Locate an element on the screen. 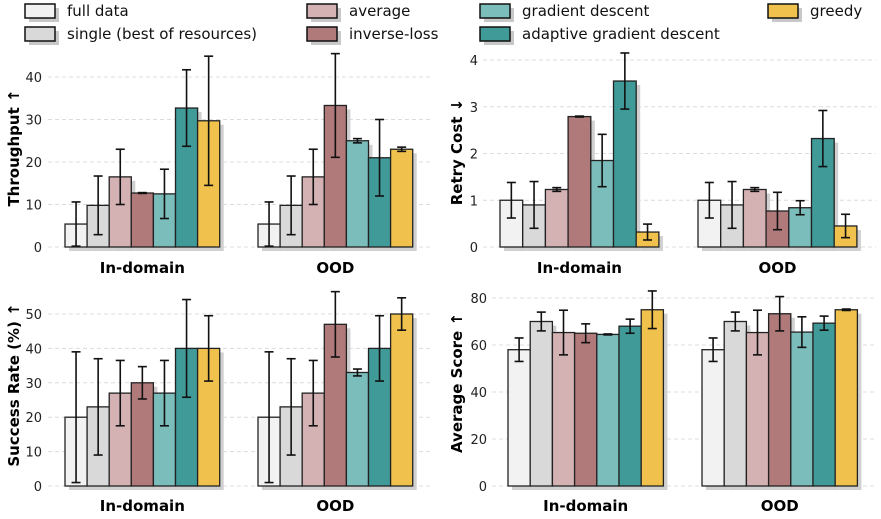 The width and height of the screenshot is (881, 519). y-tick-label: 80 is located at coordinates (478, 299).